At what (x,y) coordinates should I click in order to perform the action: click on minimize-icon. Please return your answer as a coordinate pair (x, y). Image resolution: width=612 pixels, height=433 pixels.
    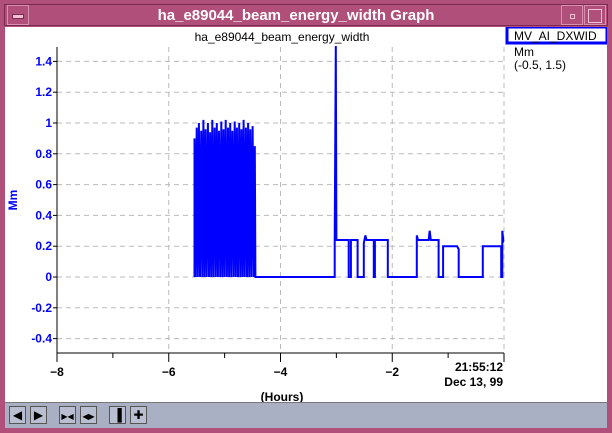
    Looking at the image, I should click on (572, 16).